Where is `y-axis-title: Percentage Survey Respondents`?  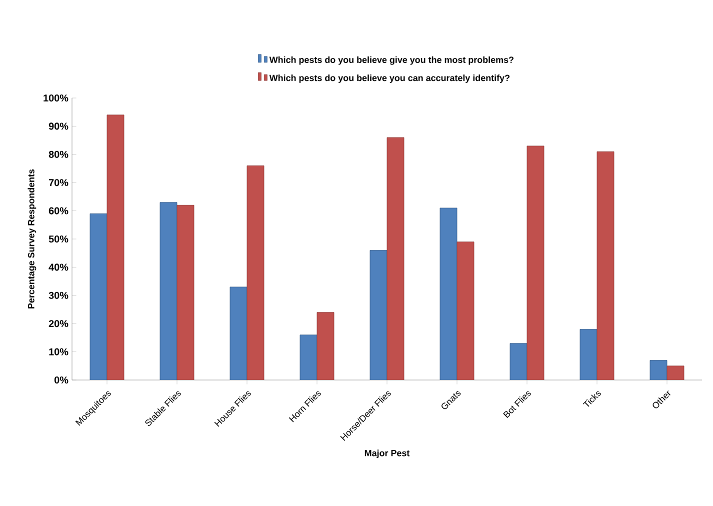
y-axis-title: Percentage Survey Respondents is located at coordinates (32, 238).